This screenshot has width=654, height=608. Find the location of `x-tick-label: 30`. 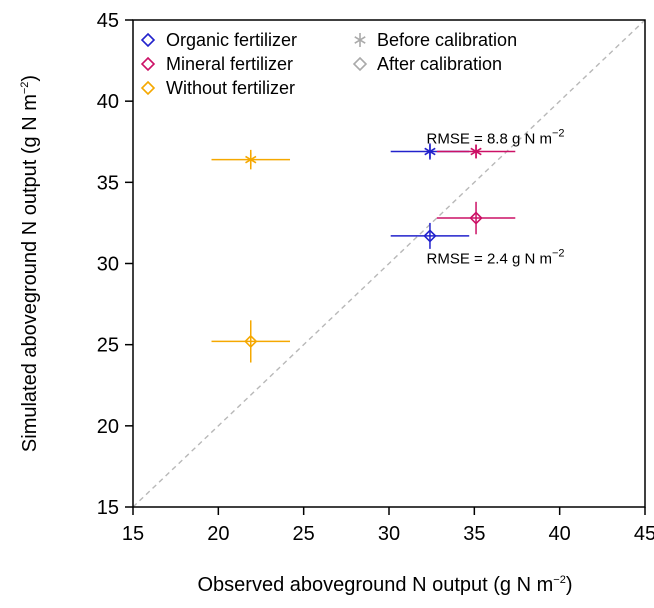

x-tick-label: 30 is located at coordinates (389, 534).